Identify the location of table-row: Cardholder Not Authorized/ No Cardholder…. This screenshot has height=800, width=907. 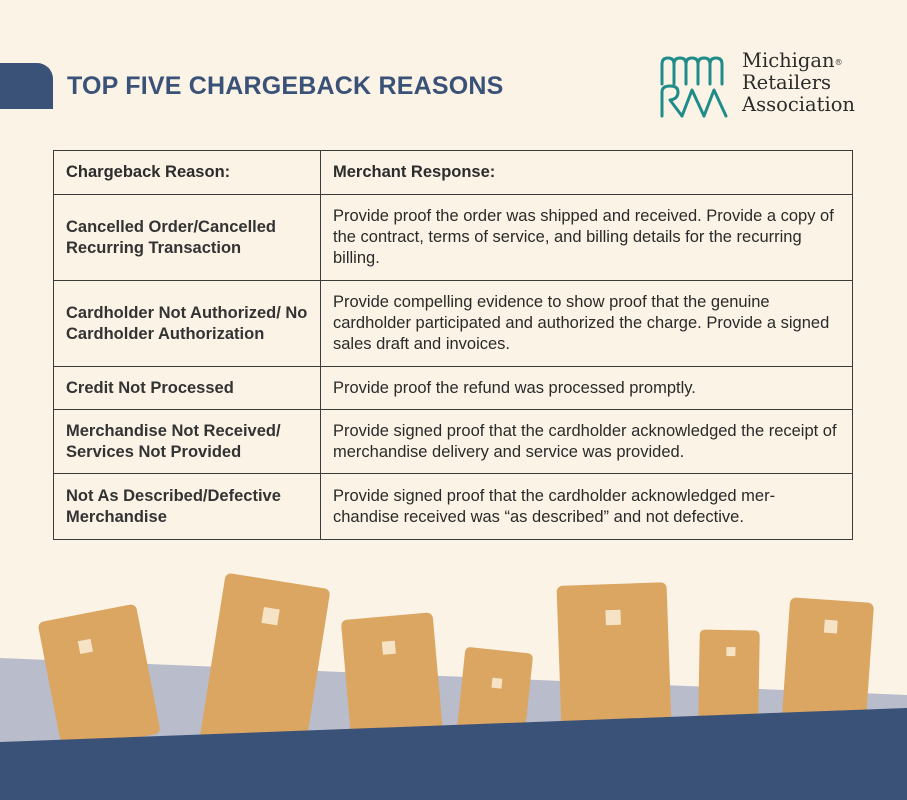
(453, 323).